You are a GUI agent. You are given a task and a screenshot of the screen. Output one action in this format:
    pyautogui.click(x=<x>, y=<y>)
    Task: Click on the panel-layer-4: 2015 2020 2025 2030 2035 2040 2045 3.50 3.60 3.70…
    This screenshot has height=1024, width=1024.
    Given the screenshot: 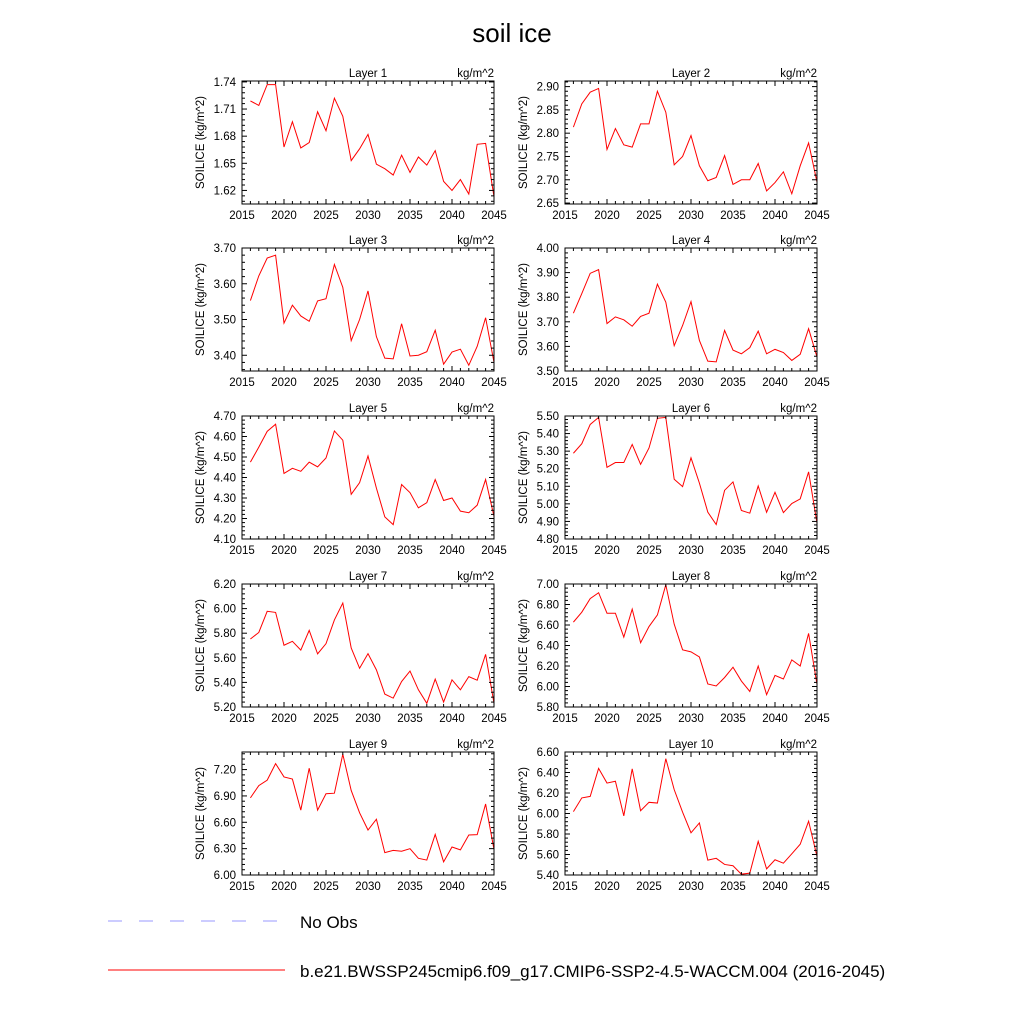 What is the action you would take?
    pyautogui.click(x=674, y=312)
    